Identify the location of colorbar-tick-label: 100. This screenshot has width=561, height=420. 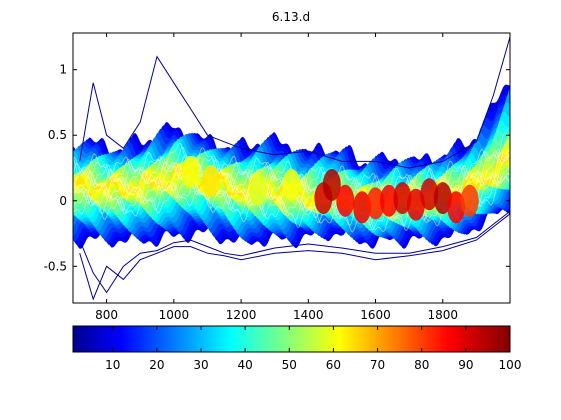
(510, 365).